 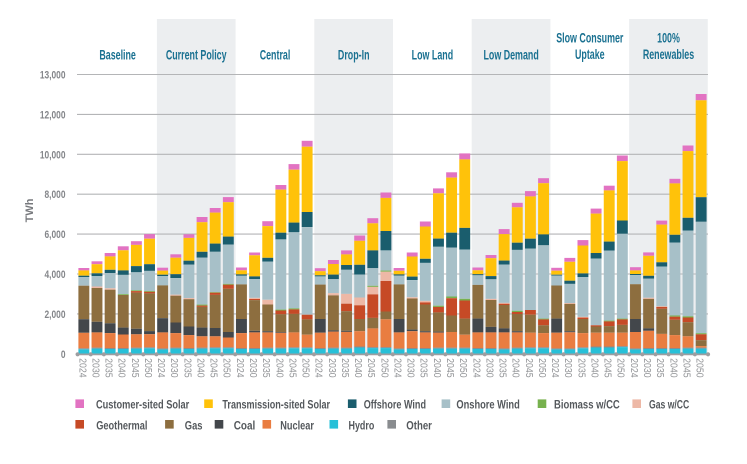 I want to click on svg-text: 0, so click(x=63, y=355).